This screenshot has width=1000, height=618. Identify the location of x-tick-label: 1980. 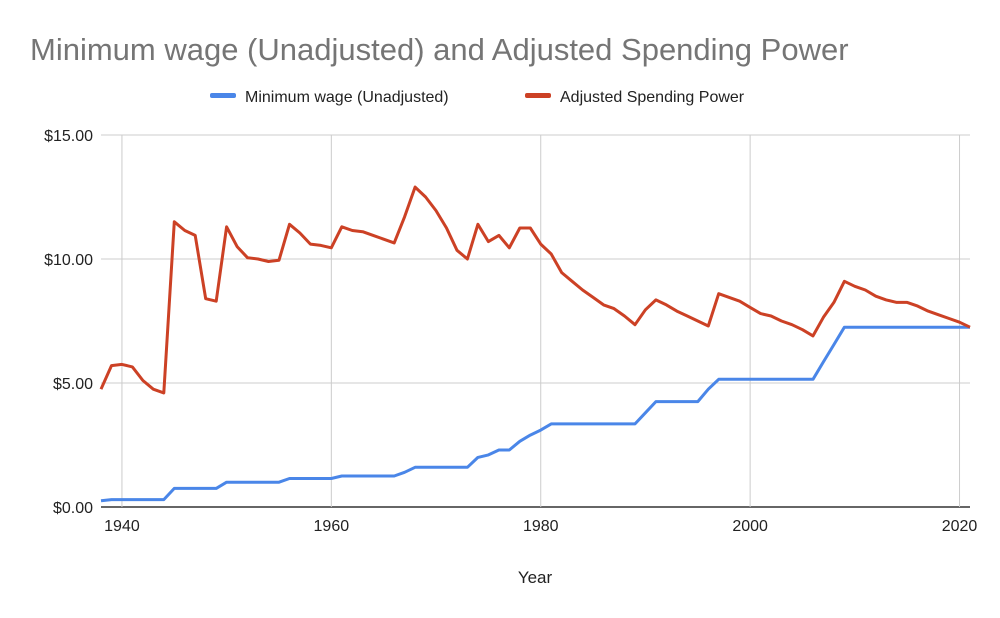
(541, 526).